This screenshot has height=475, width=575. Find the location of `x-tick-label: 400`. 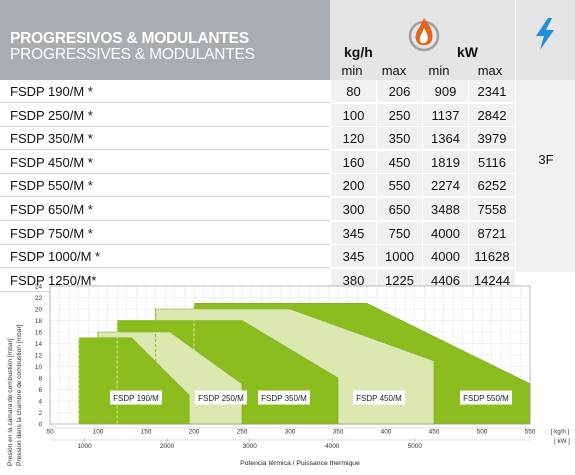

x-tick-label: 400 is located at coordinates (386, 432).